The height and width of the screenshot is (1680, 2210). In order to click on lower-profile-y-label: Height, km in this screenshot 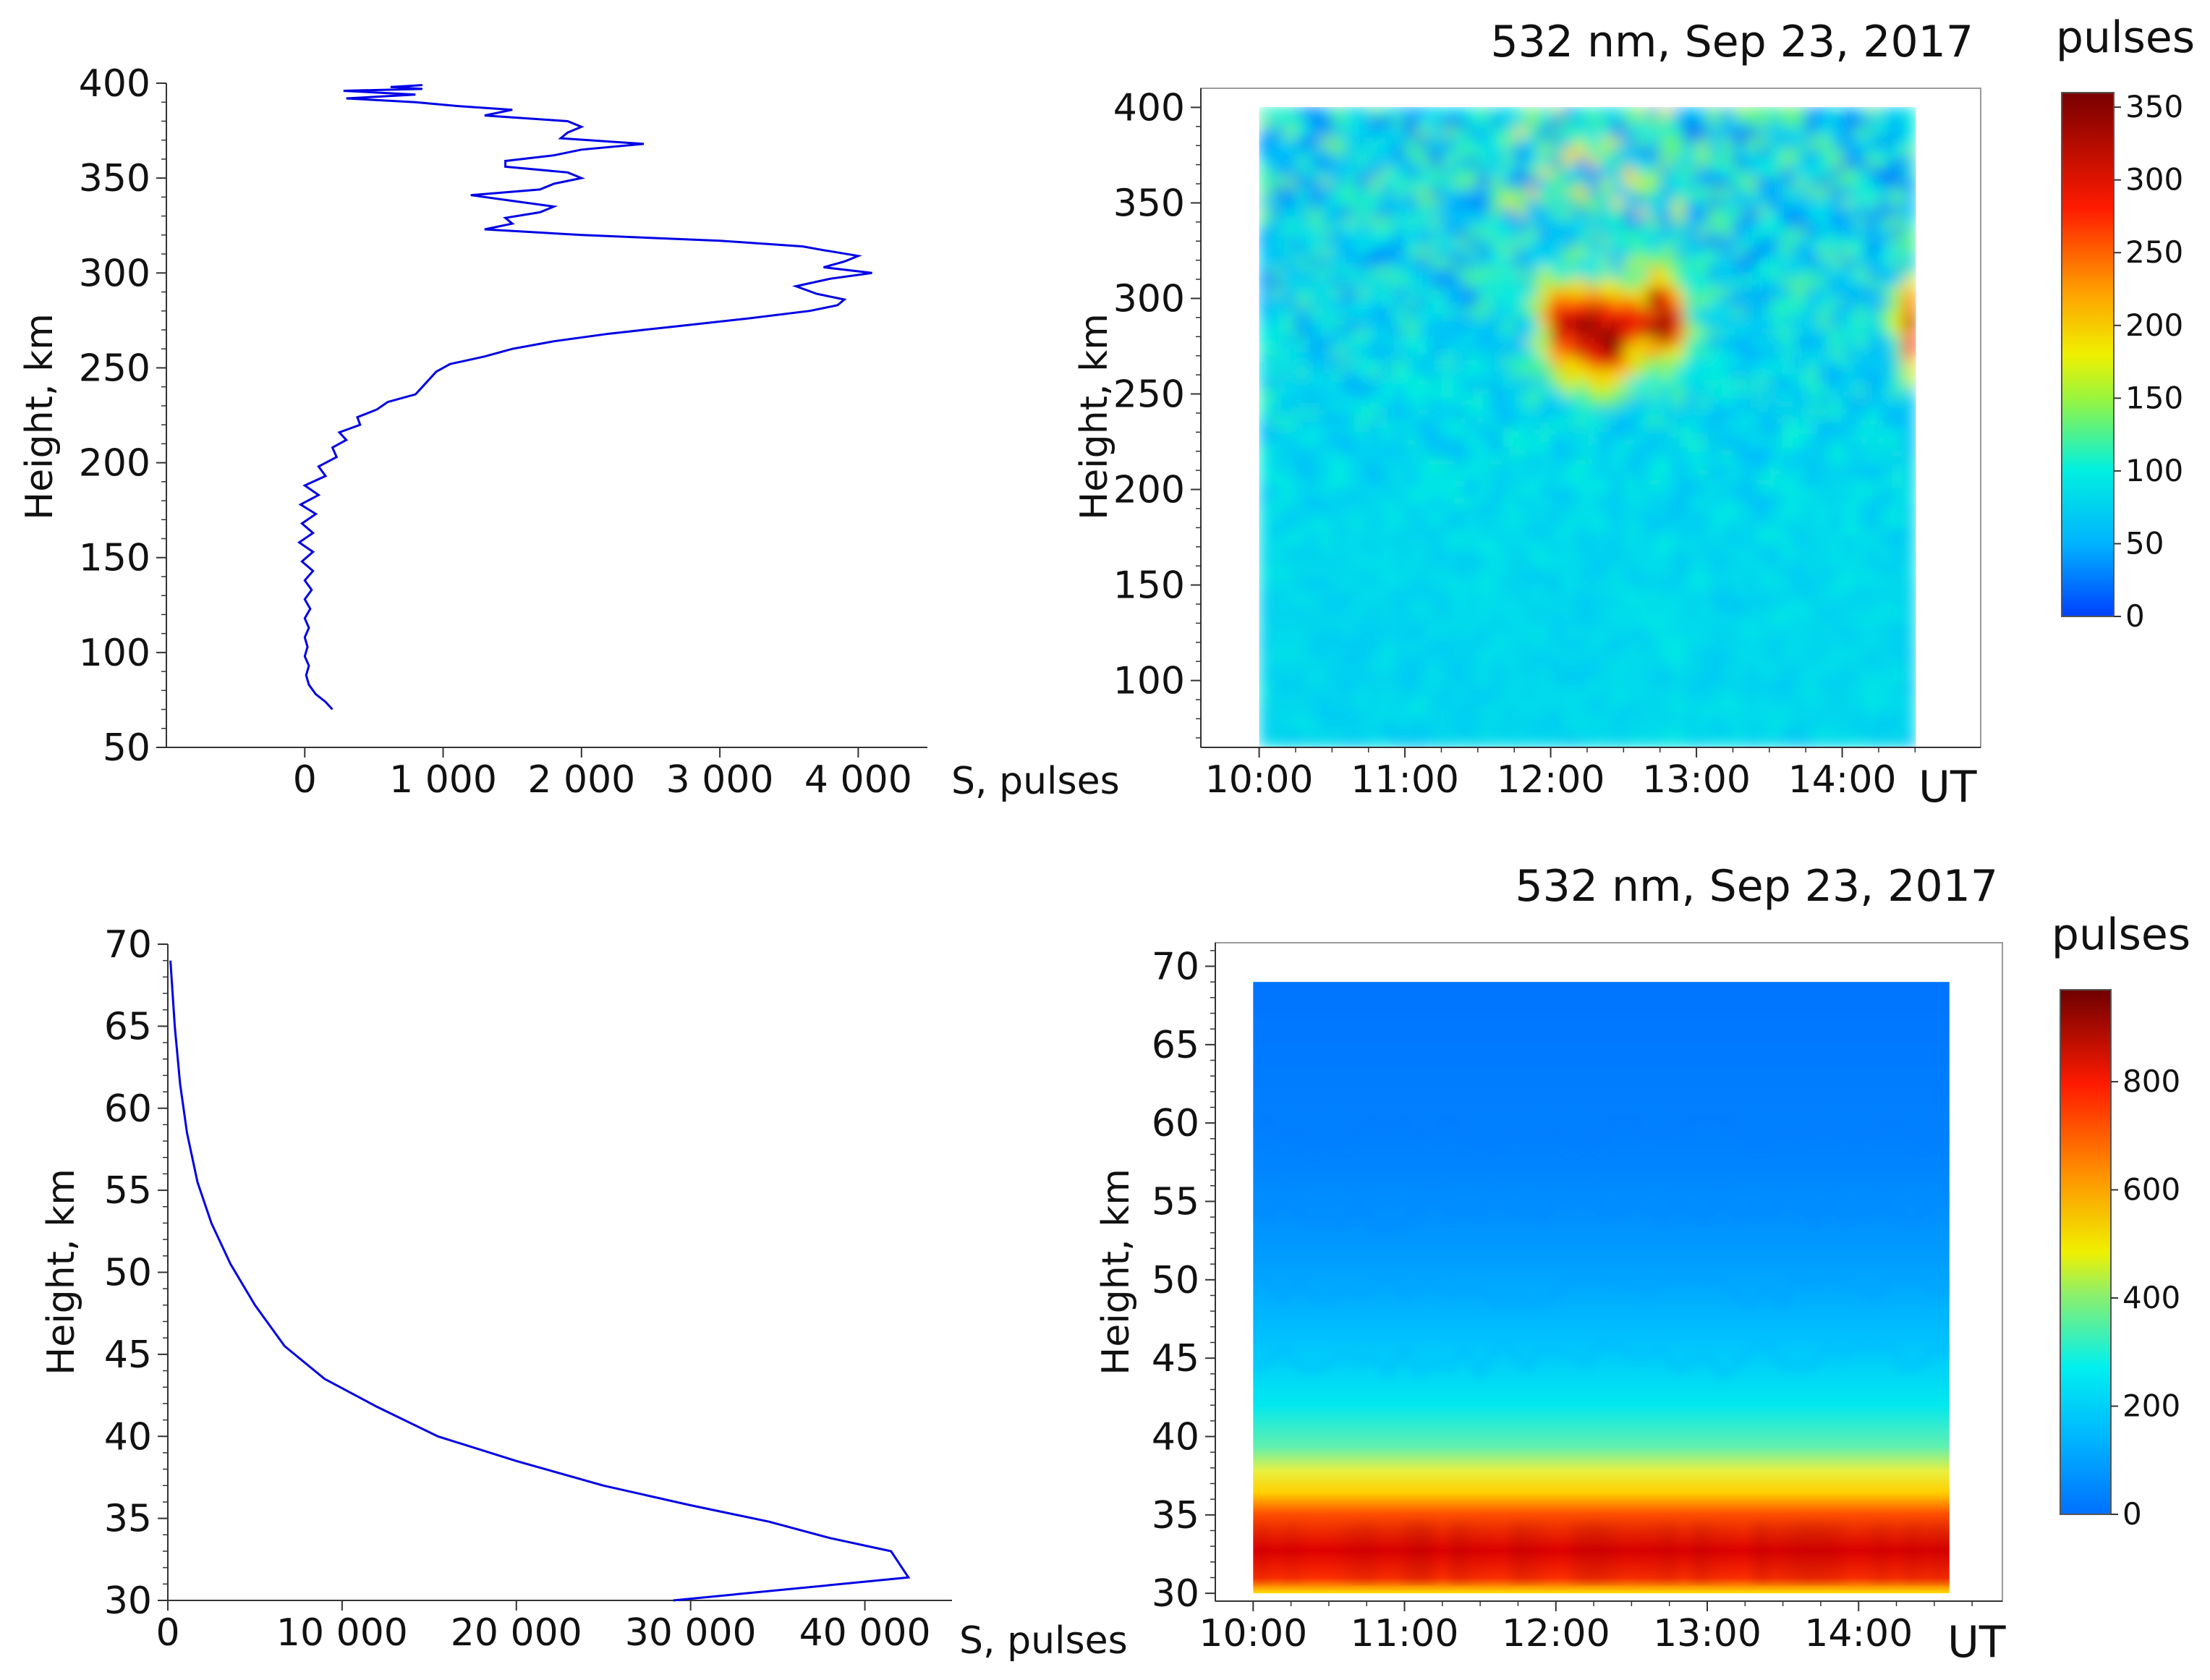, I will do `click(62, 1271)`.